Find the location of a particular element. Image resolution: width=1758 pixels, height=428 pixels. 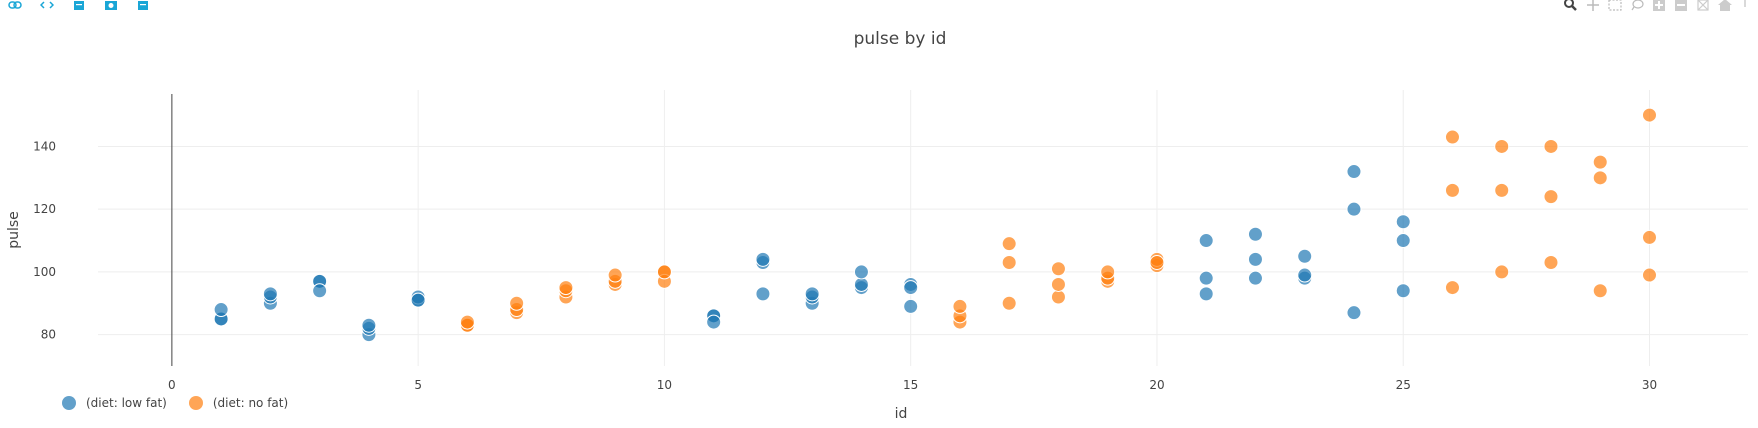

box-select-icon is located at coordinates (1615, 5).